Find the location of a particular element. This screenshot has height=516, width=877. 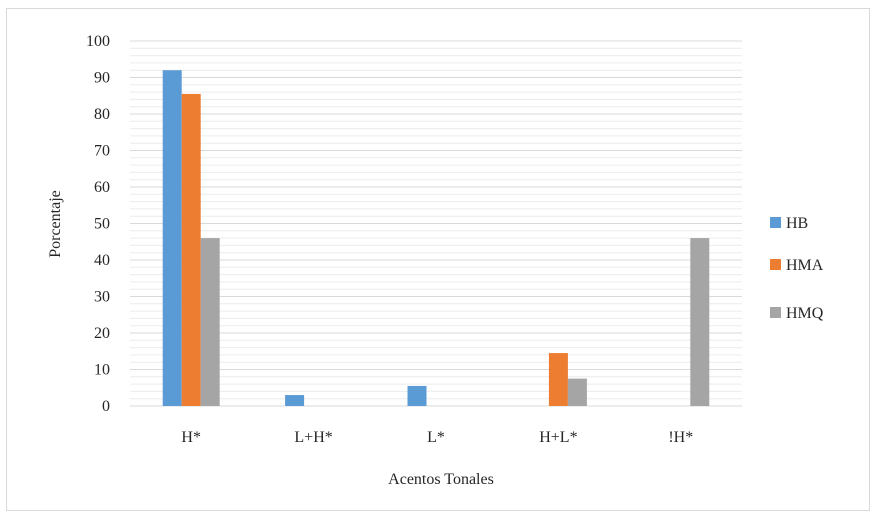

legend-label-hma: HMA is located at coordinates (805, 265).